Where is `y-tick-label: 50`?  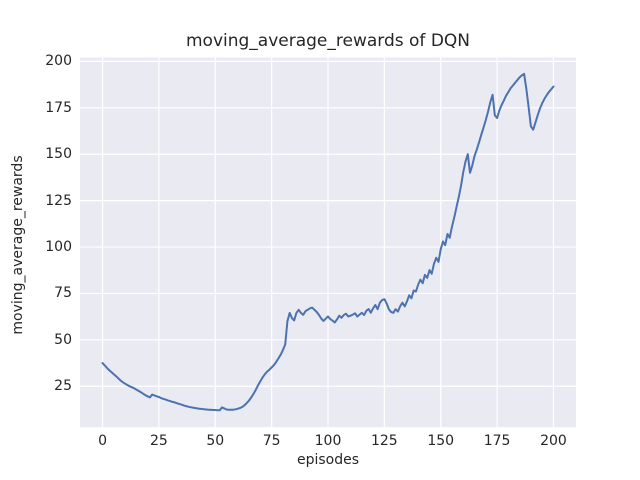
y-tick-label: 50 is located at coordinates (63, 339).